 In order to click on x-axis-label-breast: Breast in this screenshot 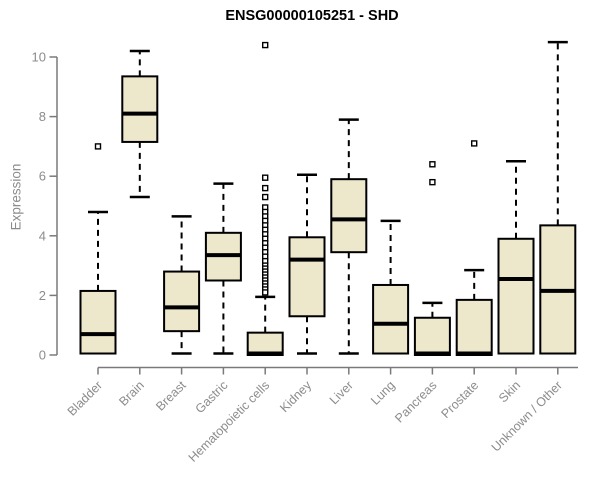, I will do `click(171, 396)`.